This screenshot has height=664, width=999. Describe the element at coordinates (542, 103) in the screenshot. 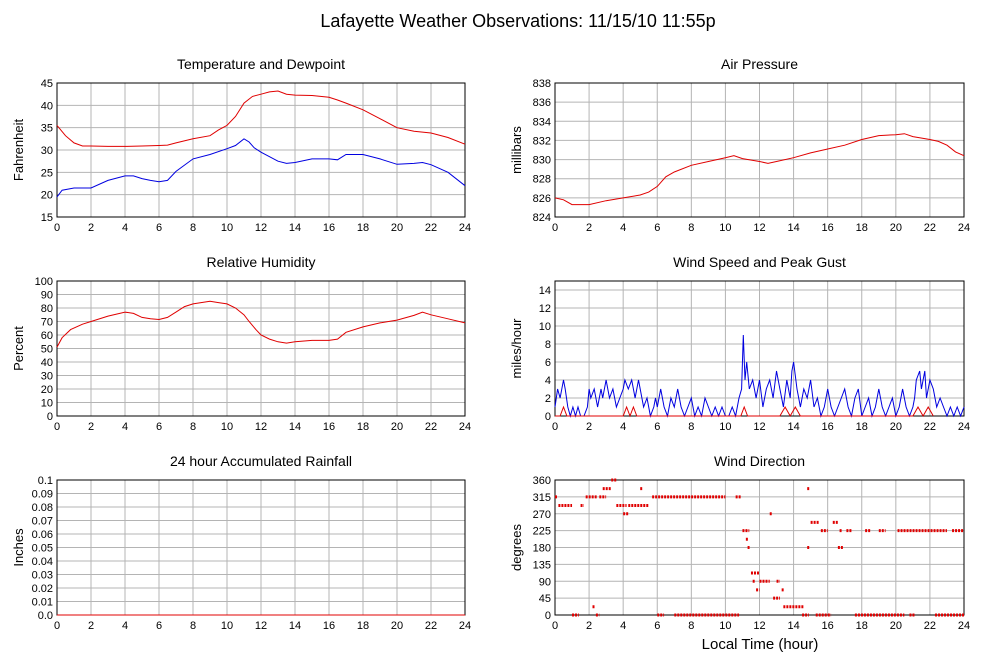

I see `y-tick-label: 836` at that location.